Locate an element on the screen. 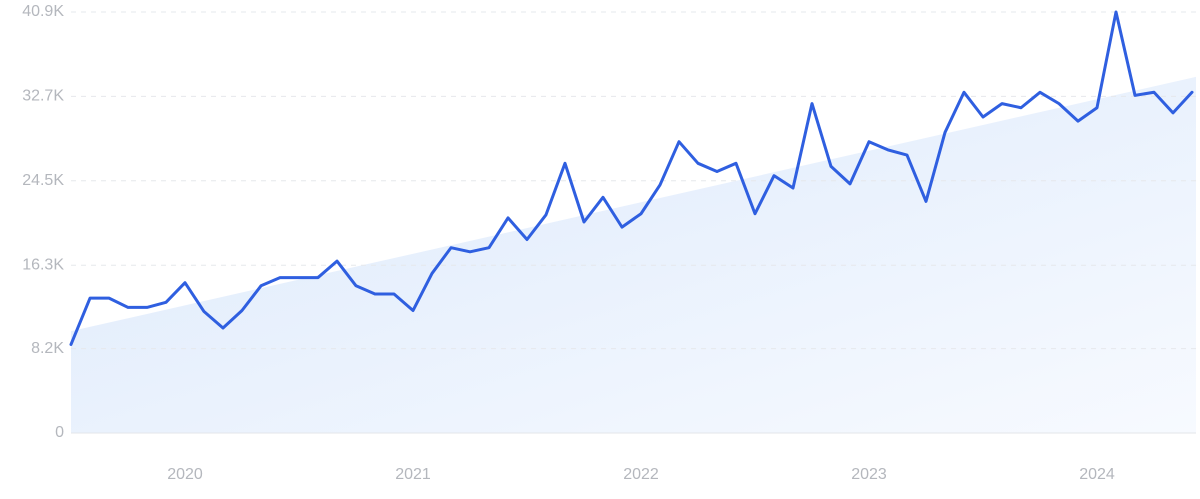  y-tick-label: 8.2K is located at coordinates (47, 348).